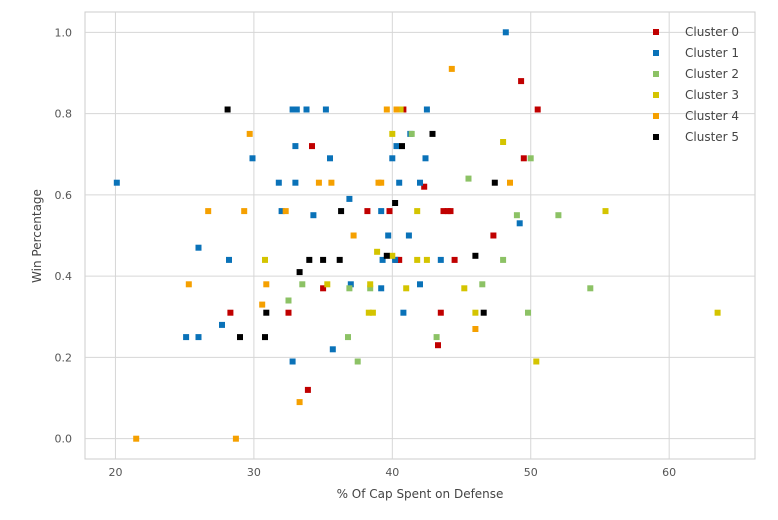 This screenshot has height=520, width=778. What do you see at coordinates (712, 53) in the screenshot?
I see `legend-label: Cluster 1` at bounding box center [712, 53].